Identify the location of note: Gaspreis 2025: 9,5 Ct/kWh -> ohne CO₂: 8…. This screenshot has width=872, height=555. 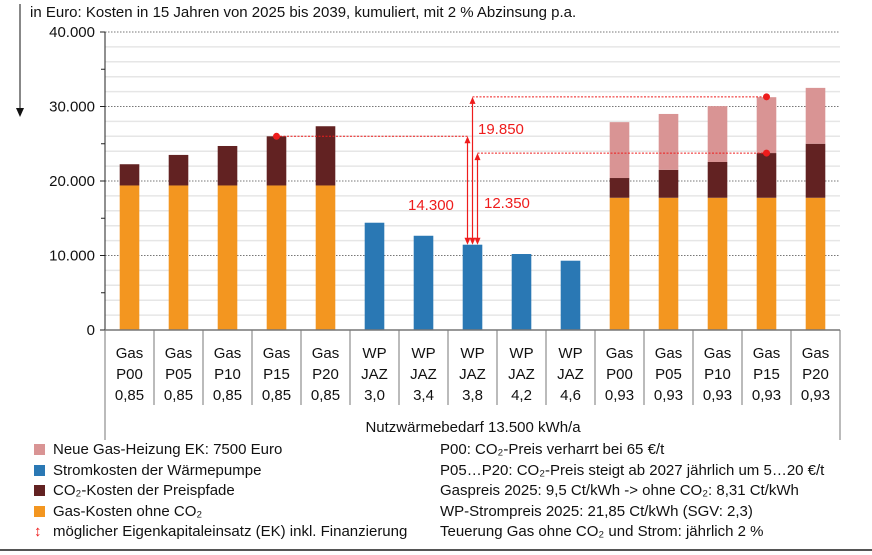
(619, 490).